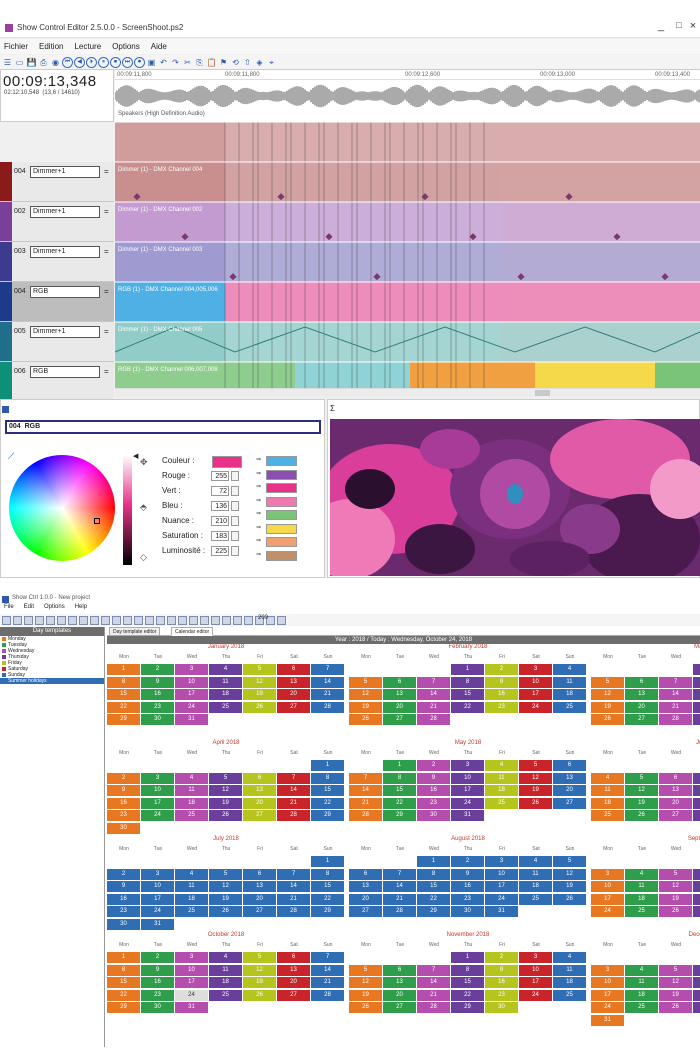 The image size is (700, 1050). What do you see at coordinates (211, 62) in the screenshot?
I see `toolbar-button-icon: 📋` at bounding box center [211, 62].